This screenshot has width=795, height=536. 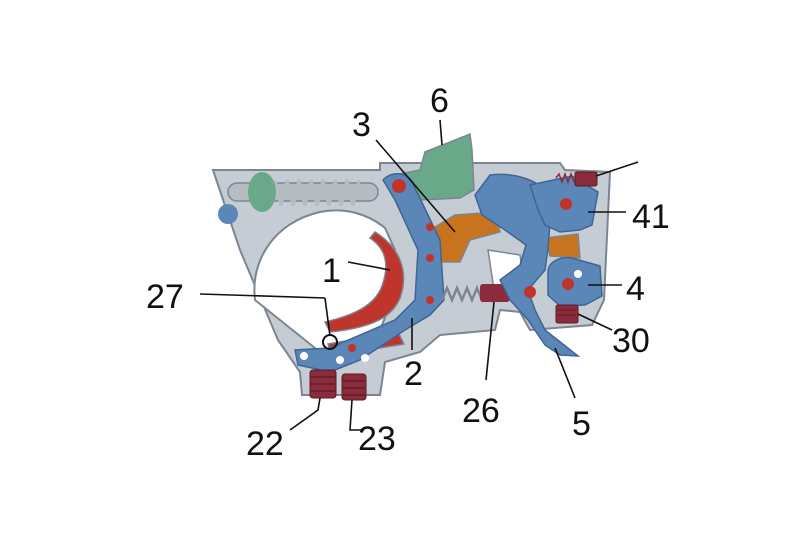 I want to click on label-5: 5, so click(x=581, y=424).